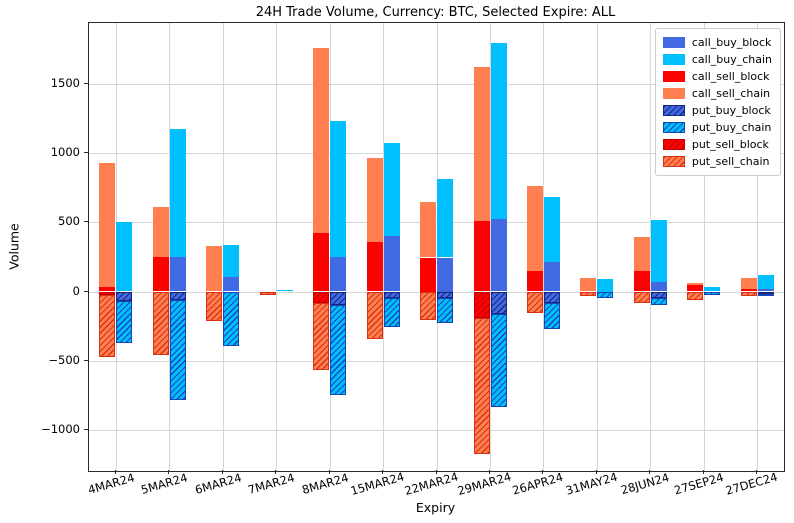  I want to click on legend-item-call_buy_block: call_buy_block, so click(717, 42).